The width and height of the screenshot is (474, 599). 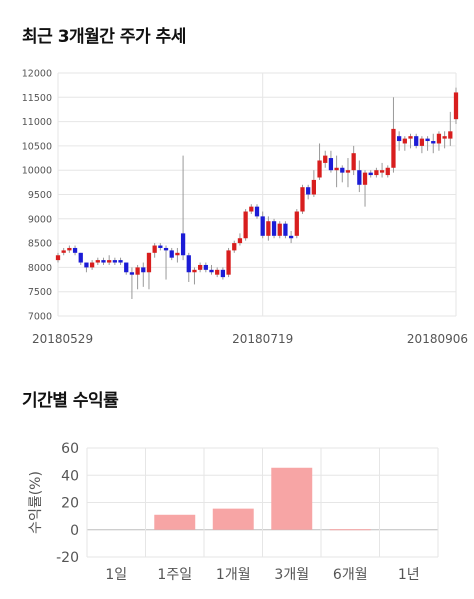 I want to click on y-tick-label: -20, so click(x=67, y=558).